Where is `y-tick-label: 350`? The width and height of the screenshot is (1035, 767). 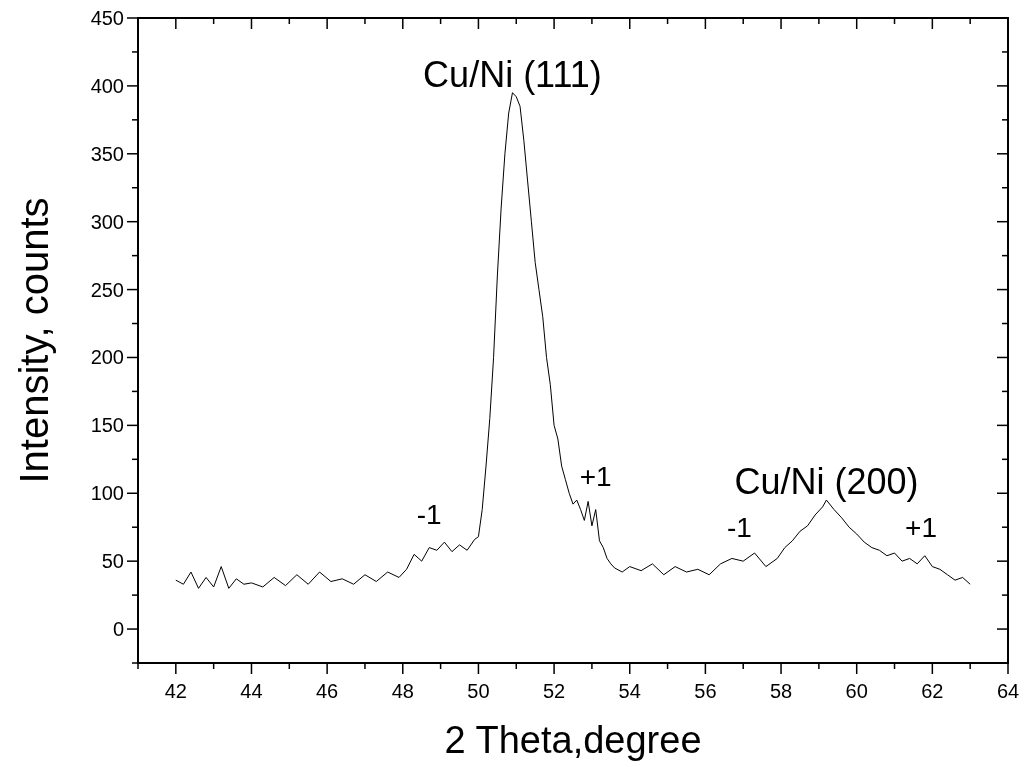
y-tick-label: 350 is located at coordinates (107, 153).